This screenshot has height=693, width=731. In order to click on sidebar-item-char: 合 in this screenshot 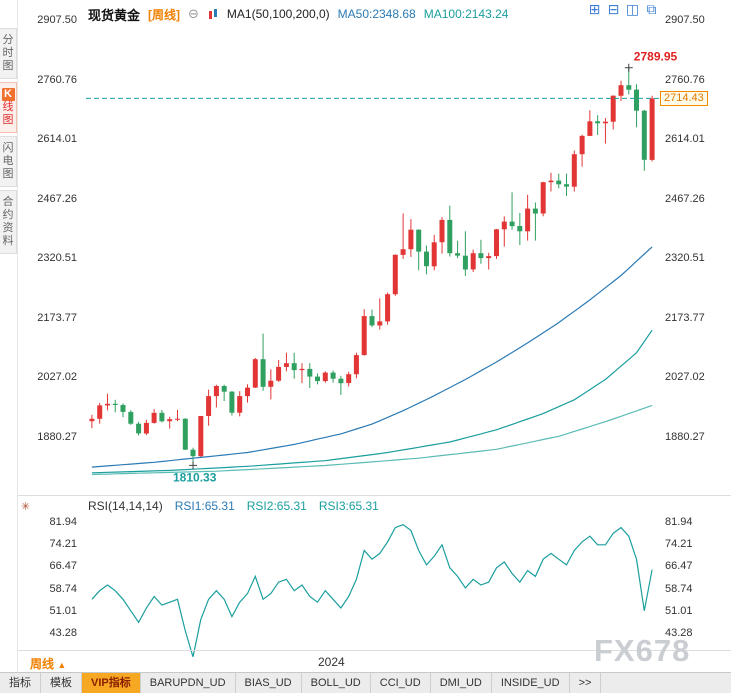, I will do `click(8, 202)`.